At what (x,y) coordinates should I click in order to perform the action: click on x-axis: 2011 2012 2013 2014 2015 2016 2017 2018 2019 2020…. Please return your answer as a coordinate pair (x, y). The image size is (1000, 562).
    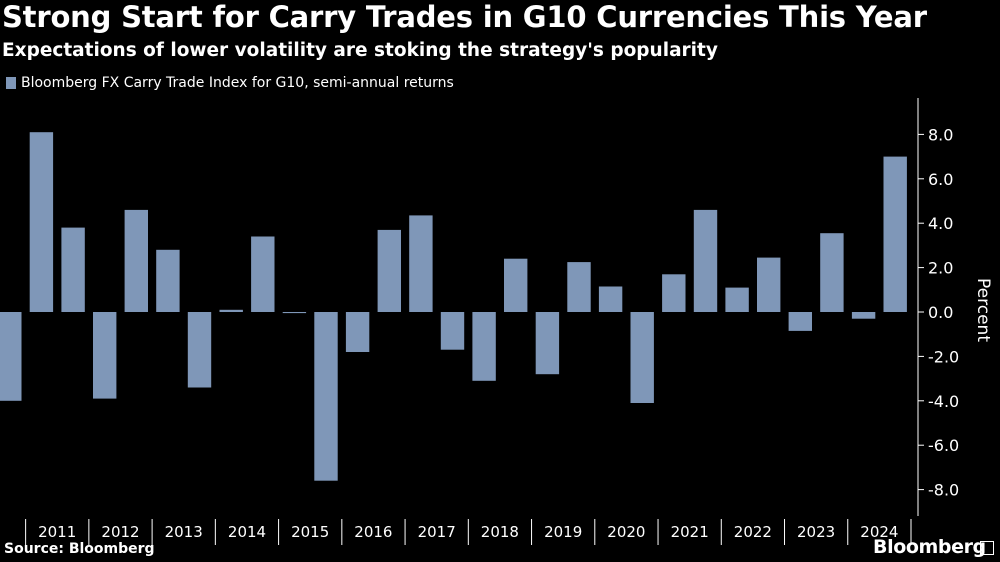
    Looking at the image, I should click on (468, 532).